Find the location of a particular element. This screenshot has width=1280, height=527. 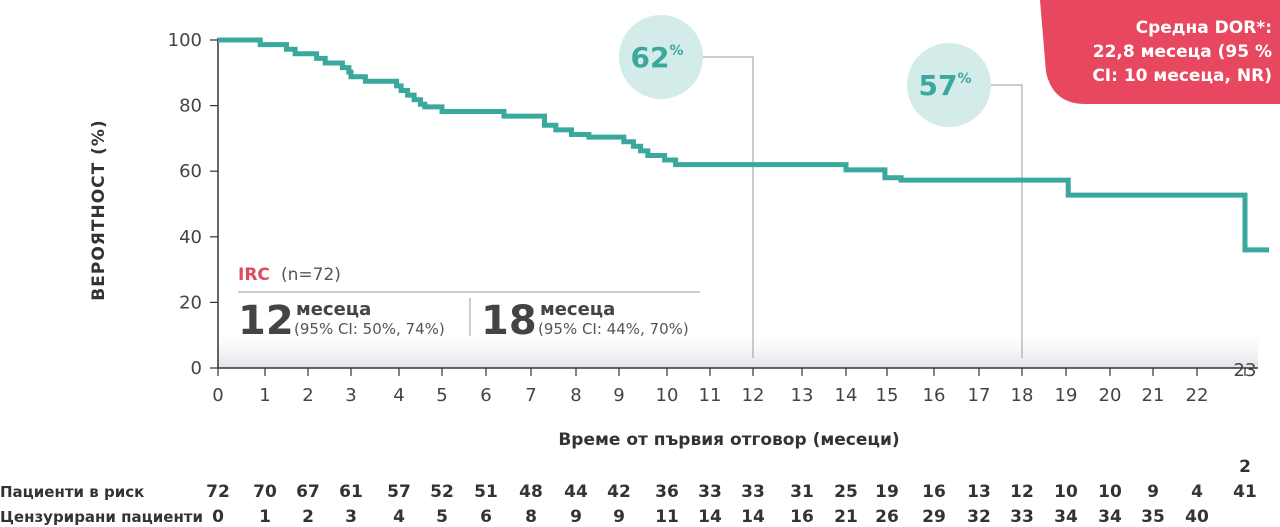

risk-value-at-risk: 12 is located at coordinates (1022, 492).